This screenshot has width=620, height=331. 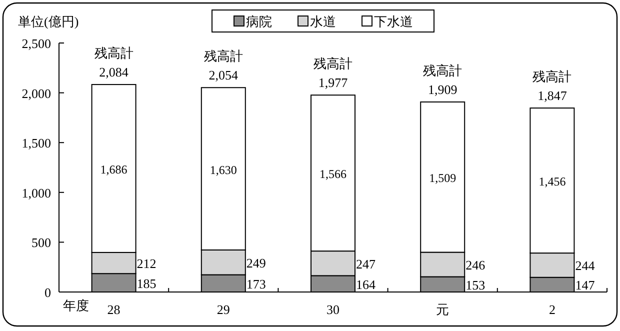 What do you see at coordinates (223, 309) in the screenshot?
I see `x-tick-label: 29` at bounding box center [223, 309].